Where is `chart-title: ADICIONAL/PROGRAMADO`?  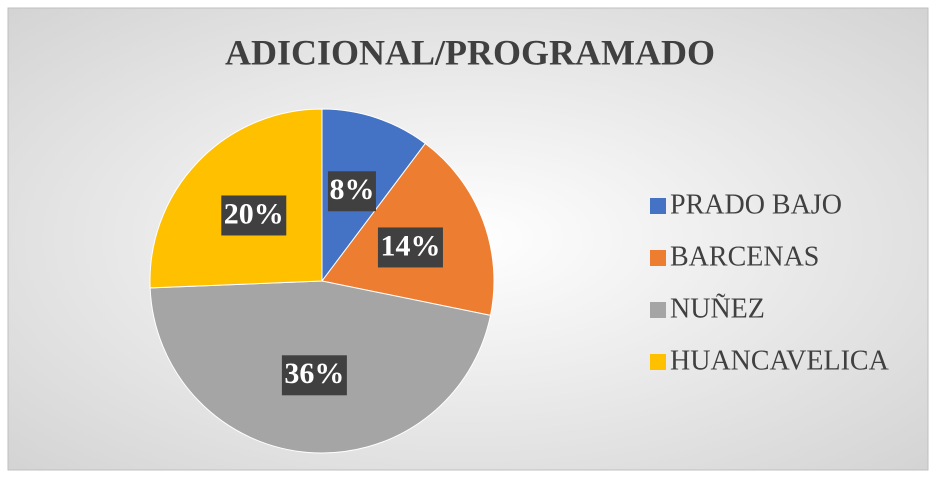
chart-title: ADICIONAL/PROGRAMADO is located at coordinates (470, 52).